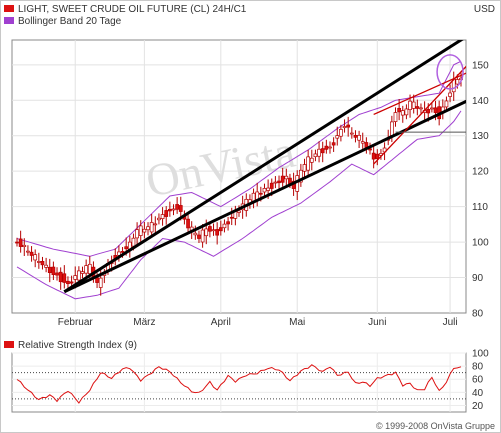  I want to click on price-tick-label: 120, so click(480, 172).